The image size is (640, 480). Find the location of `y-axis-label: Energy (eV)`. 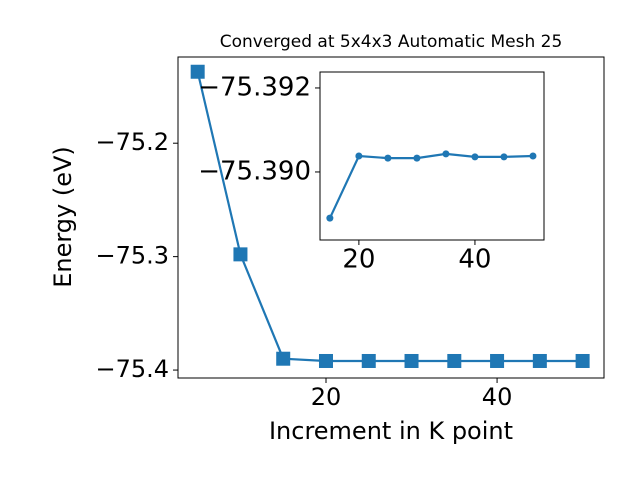

y-axis-label: Energy (eV) is located at coordinates (63, 217).